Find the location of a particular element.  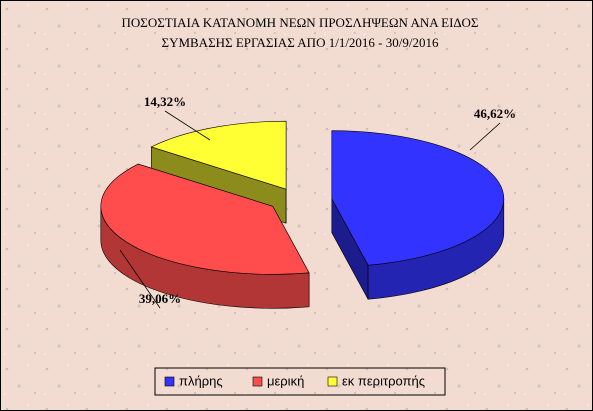

legend-box is located at coordinates (300, 381).